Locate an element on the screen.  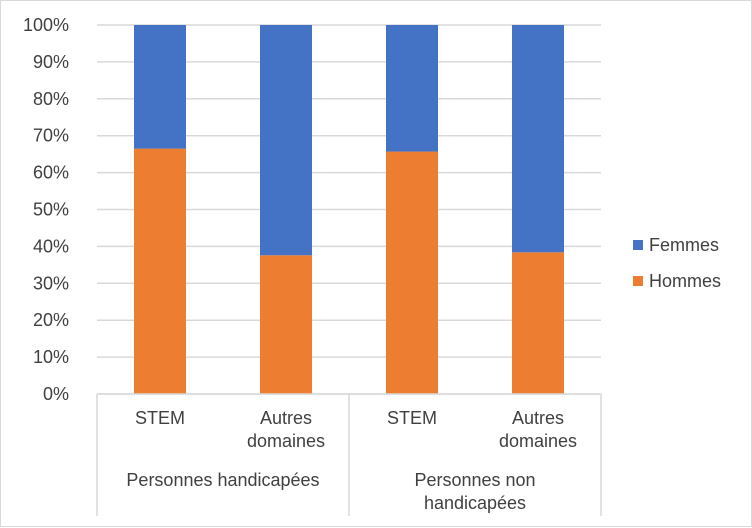
y-tick-label: 40% is located at coordinates (51, 246).